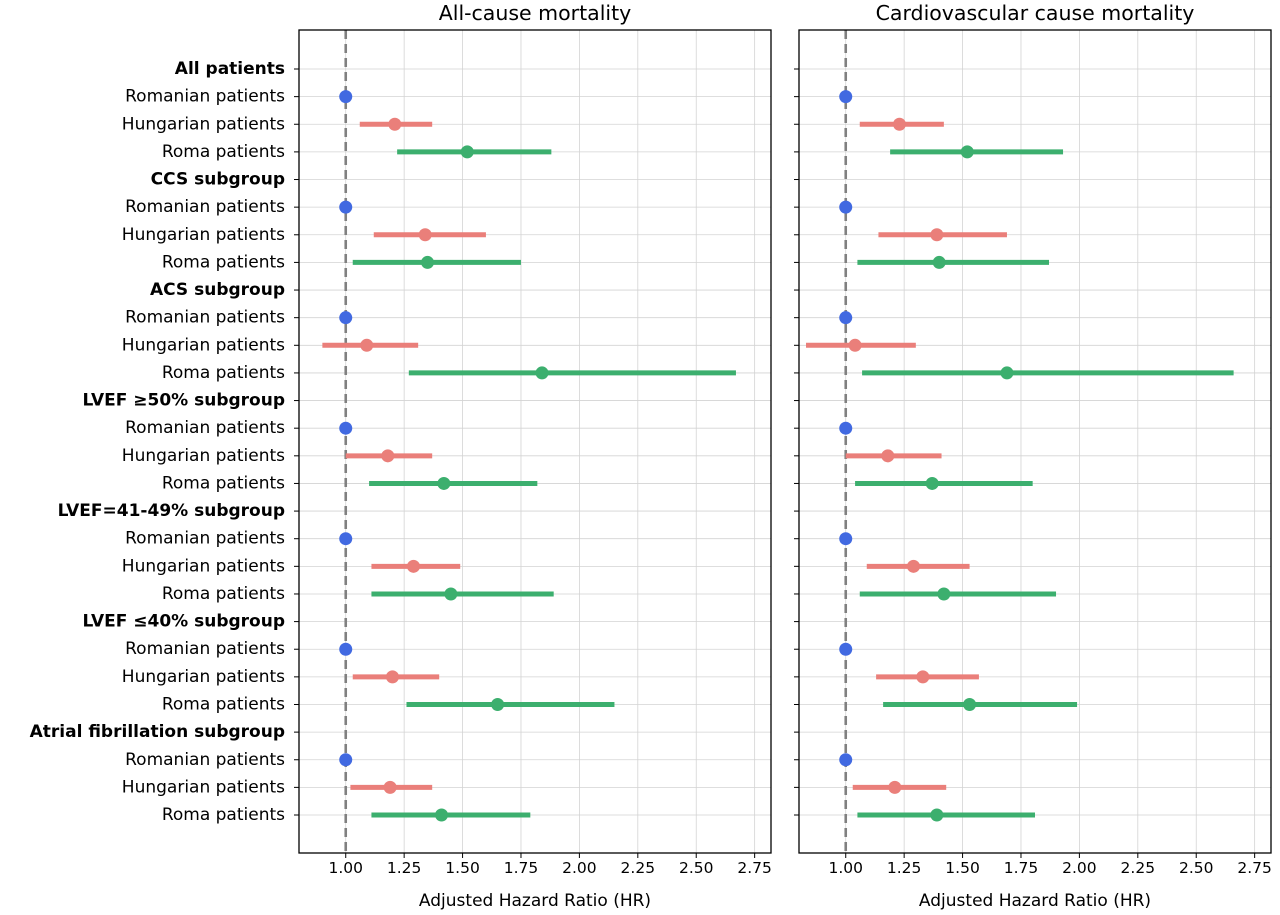 The image size is (1280, 915). What do you see at coordinates (183, 401) in the screenshot?
I see `subgroup-header-label: LVEF ≥50% subgroup` at bounding box center [183, 401].